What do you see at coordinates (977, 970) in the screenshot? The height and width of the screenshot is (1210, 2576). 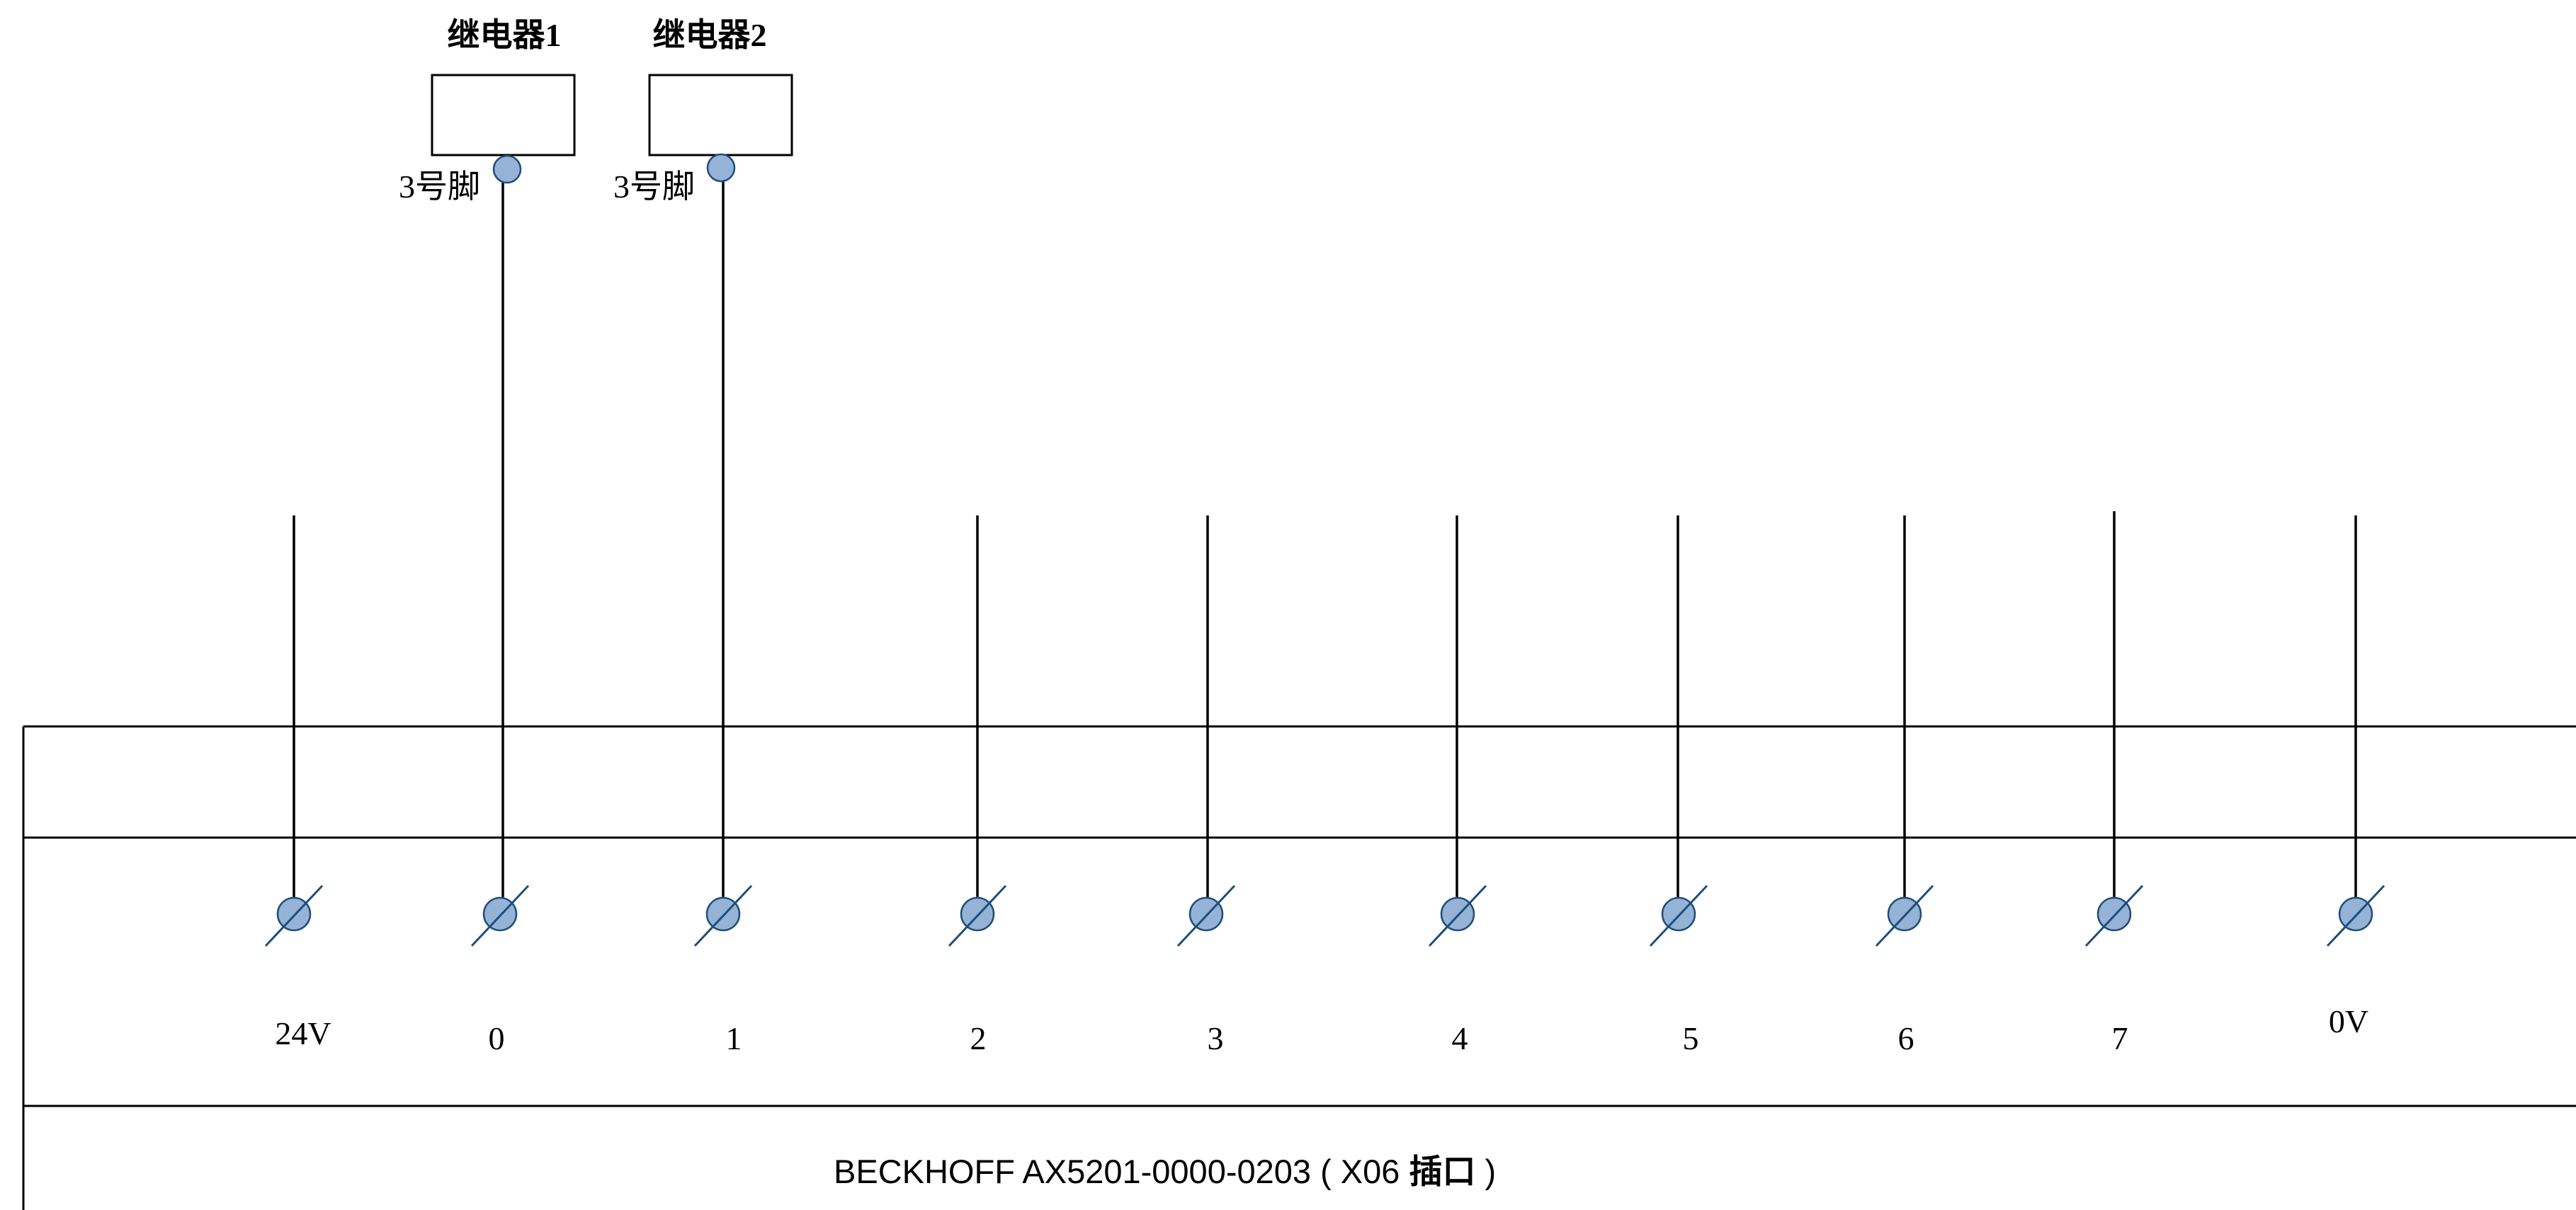 I see `terminal-2: 2` at bounding box center [977, 970].